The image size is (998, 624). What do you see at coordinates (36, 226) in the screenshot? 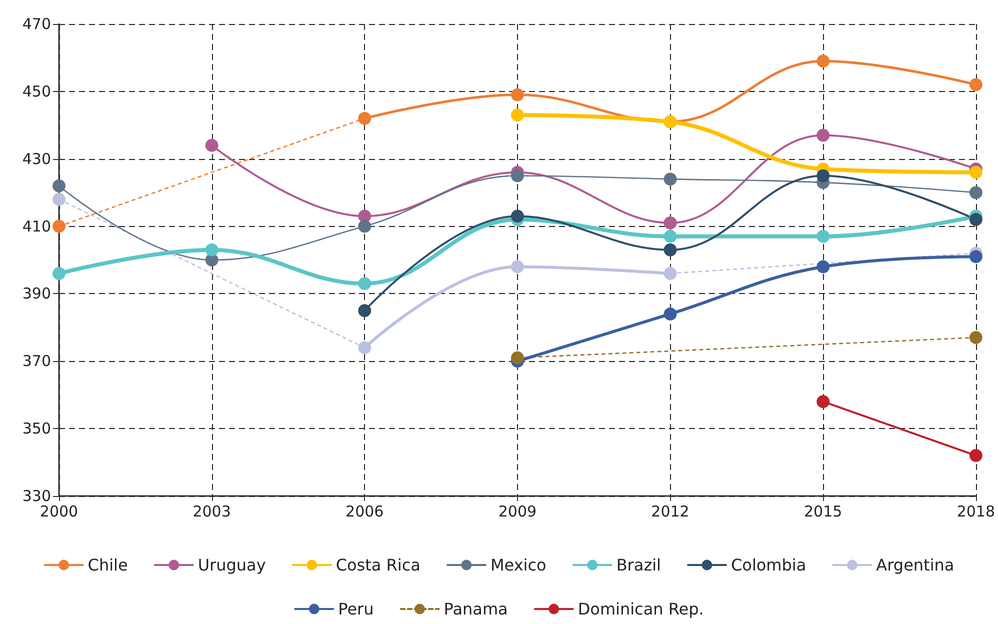
I see `y-tick-label: 410` at bounding box center [36, 226].